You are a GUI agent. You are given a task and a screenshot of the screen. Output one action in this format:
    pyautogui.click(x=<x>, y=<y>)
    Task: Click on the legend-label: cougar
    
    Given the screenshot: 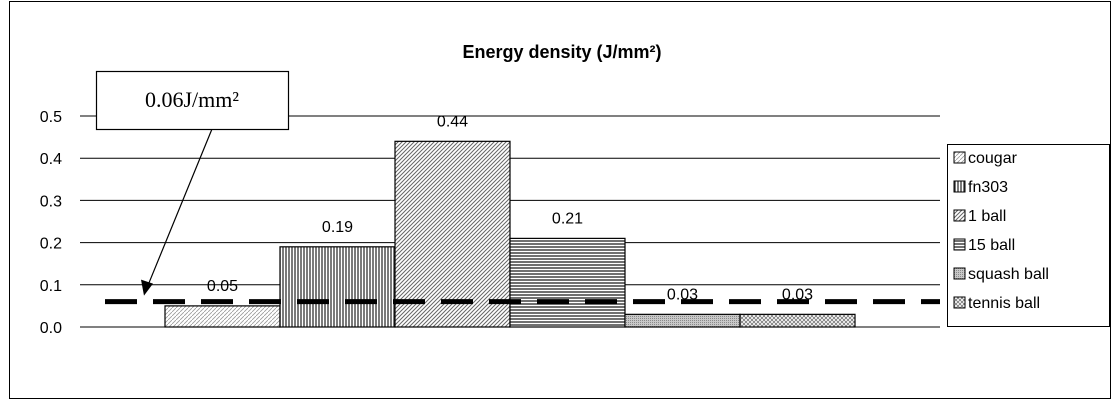 What is the action you would take?
    pyautogui.click(x=993, y=158)
    